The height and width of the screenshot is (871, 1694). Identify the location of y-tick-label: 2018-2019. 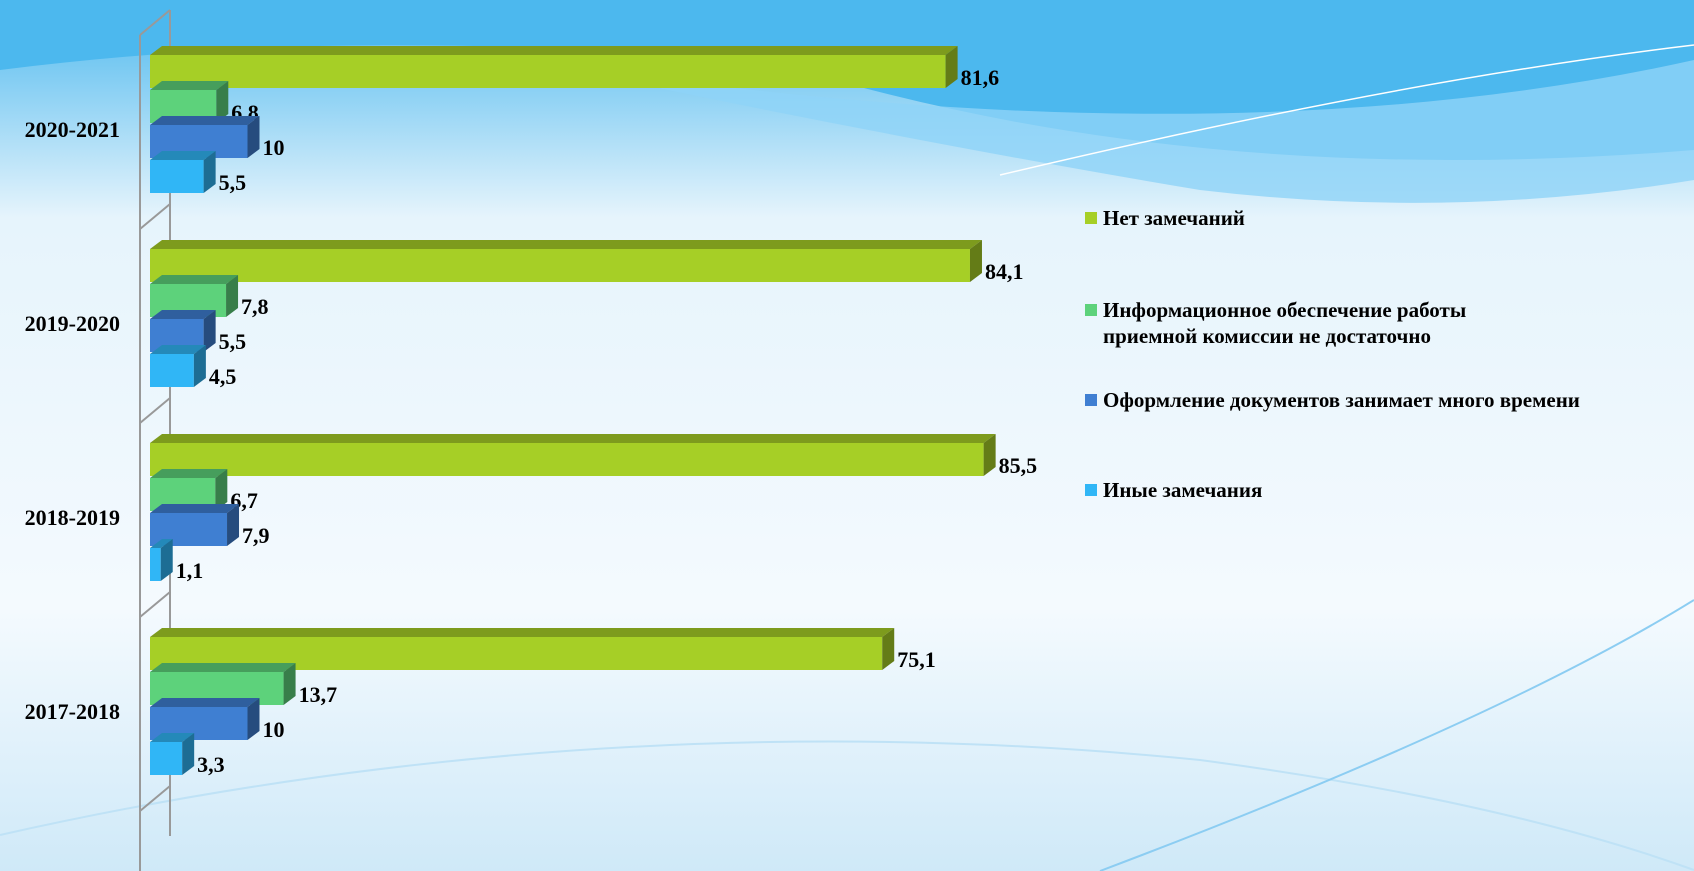
(72, 517).